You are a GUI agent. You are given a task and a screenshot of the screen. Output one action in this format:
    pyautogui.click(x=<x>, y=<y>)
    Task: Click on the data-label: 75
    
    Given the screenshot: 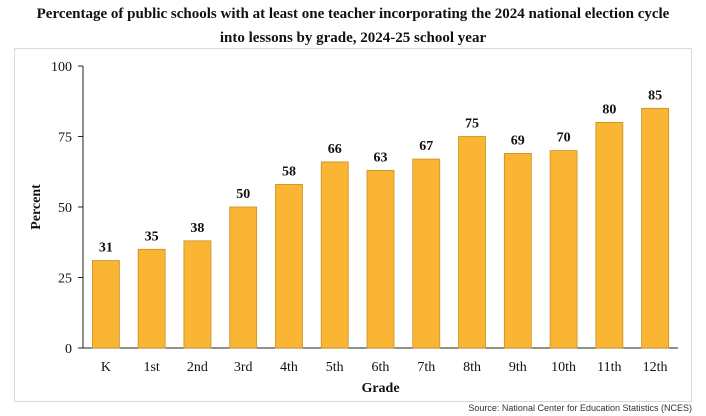 What is the action you would take?
    pyautogui.click(x=472, y=124)
    